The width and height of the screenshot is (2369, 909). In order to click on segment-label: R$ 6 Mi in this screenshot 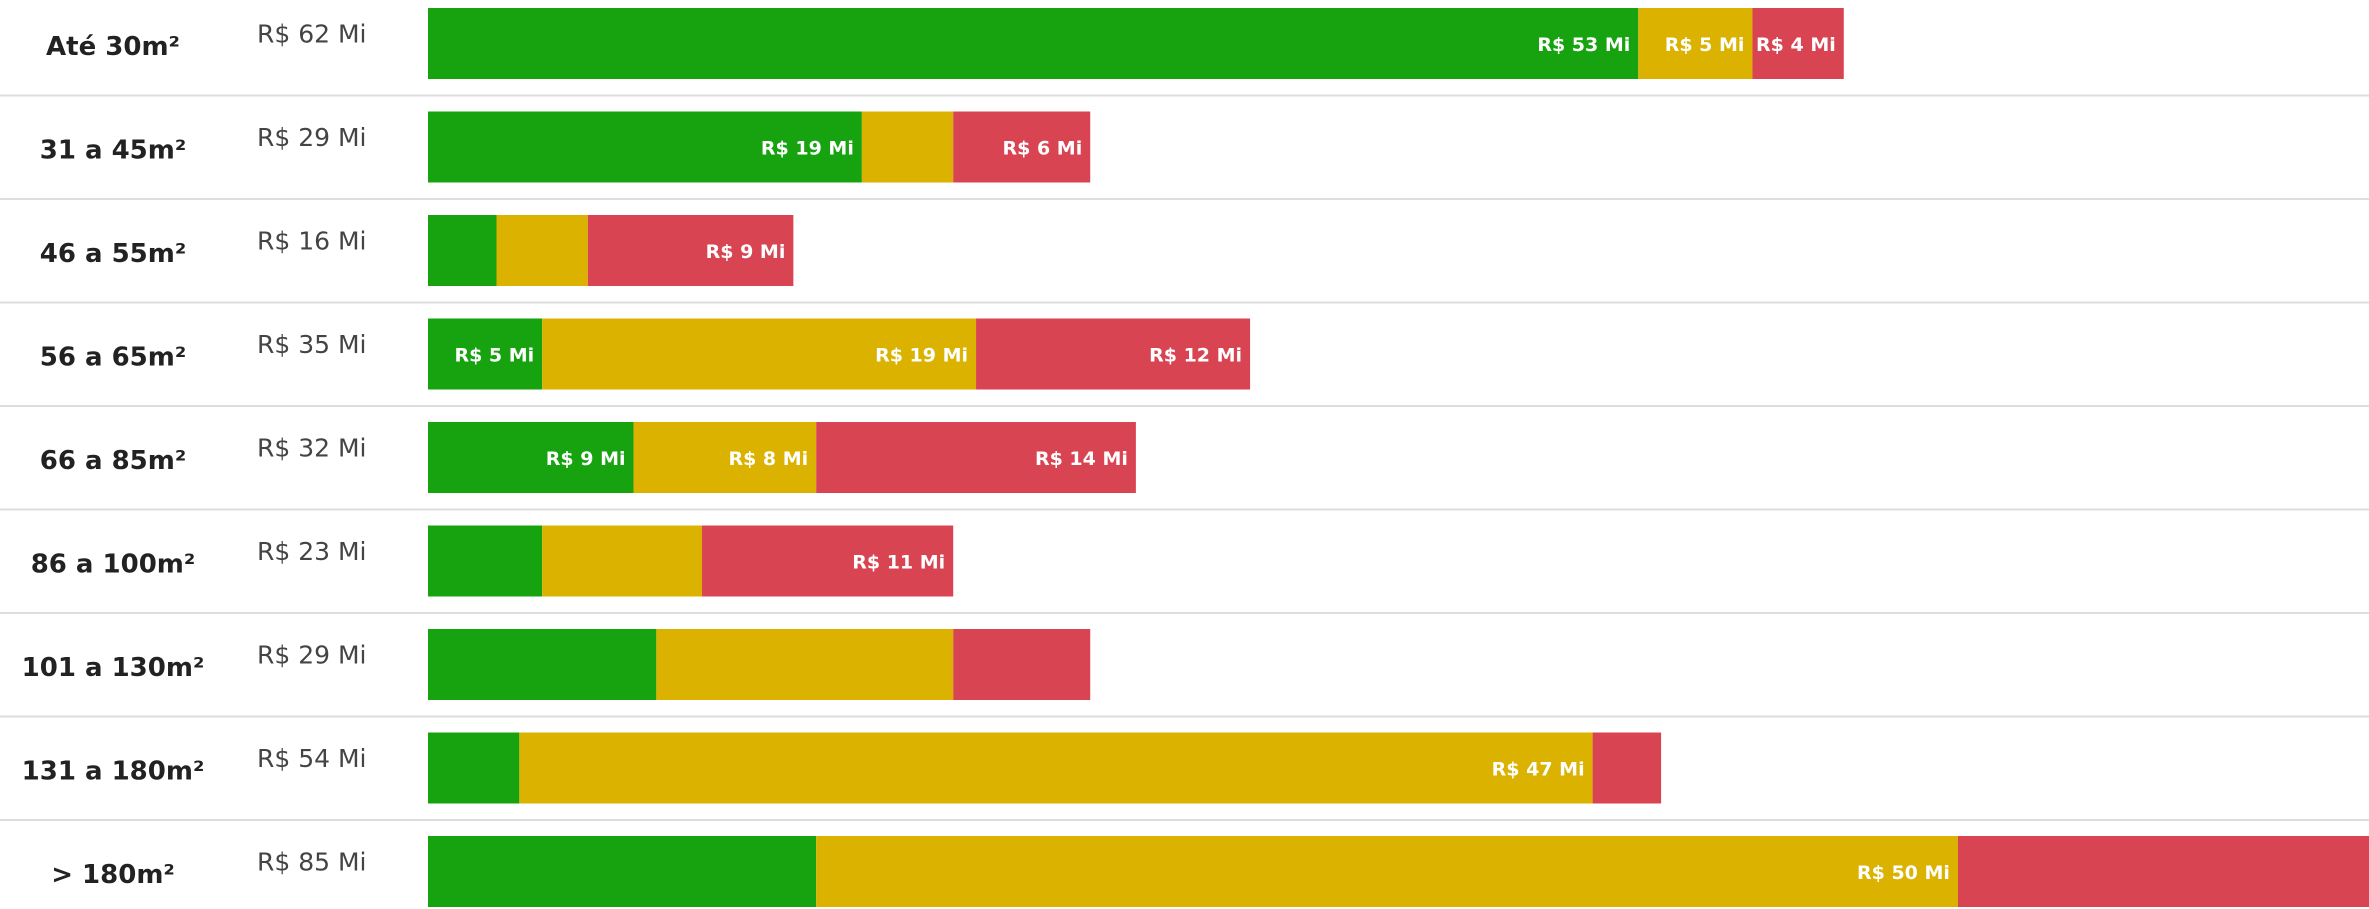, I will do `click(1042, 149)`.